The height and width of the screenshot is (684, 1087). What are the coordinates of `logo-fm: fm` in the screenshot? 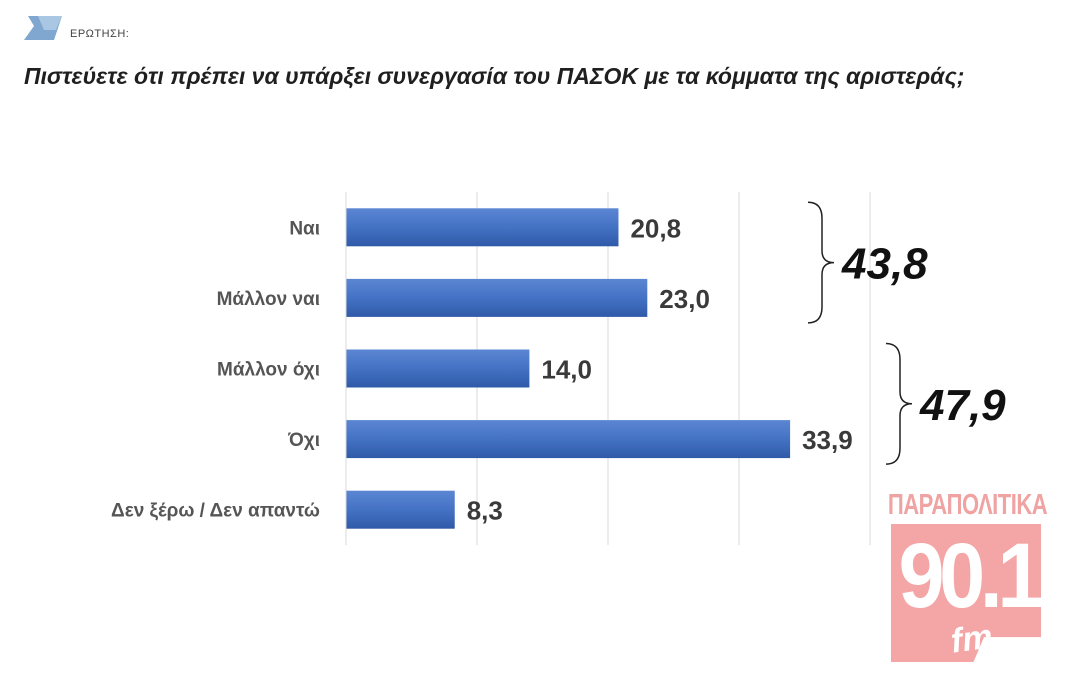 It's located at (971, 639).